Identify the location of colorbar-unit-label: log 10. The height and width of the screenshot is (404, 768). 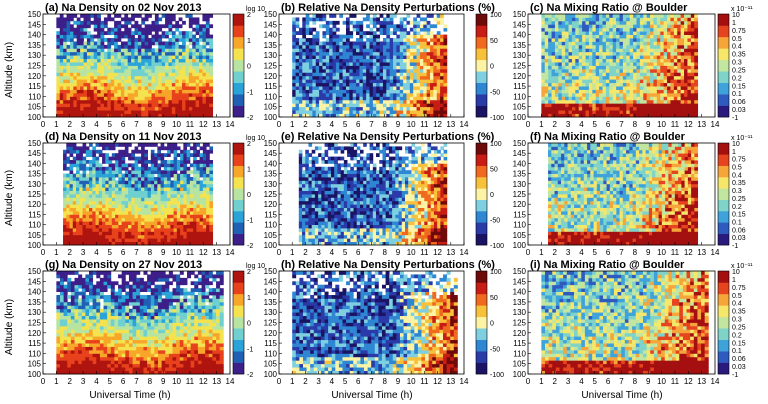
(255, 9).